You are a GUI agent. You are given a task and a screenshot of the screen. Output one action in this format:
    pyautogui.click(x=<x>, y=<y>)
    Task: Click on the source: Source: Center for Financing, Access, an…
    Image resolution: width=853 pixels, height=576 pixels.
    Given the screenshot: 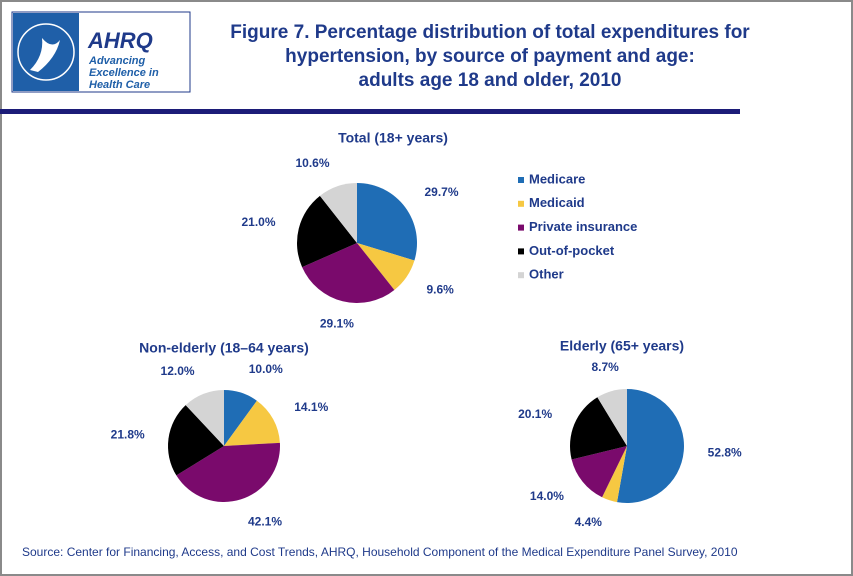 What is the action you would take?
    pyautogui.click(x=380, y=552)
    